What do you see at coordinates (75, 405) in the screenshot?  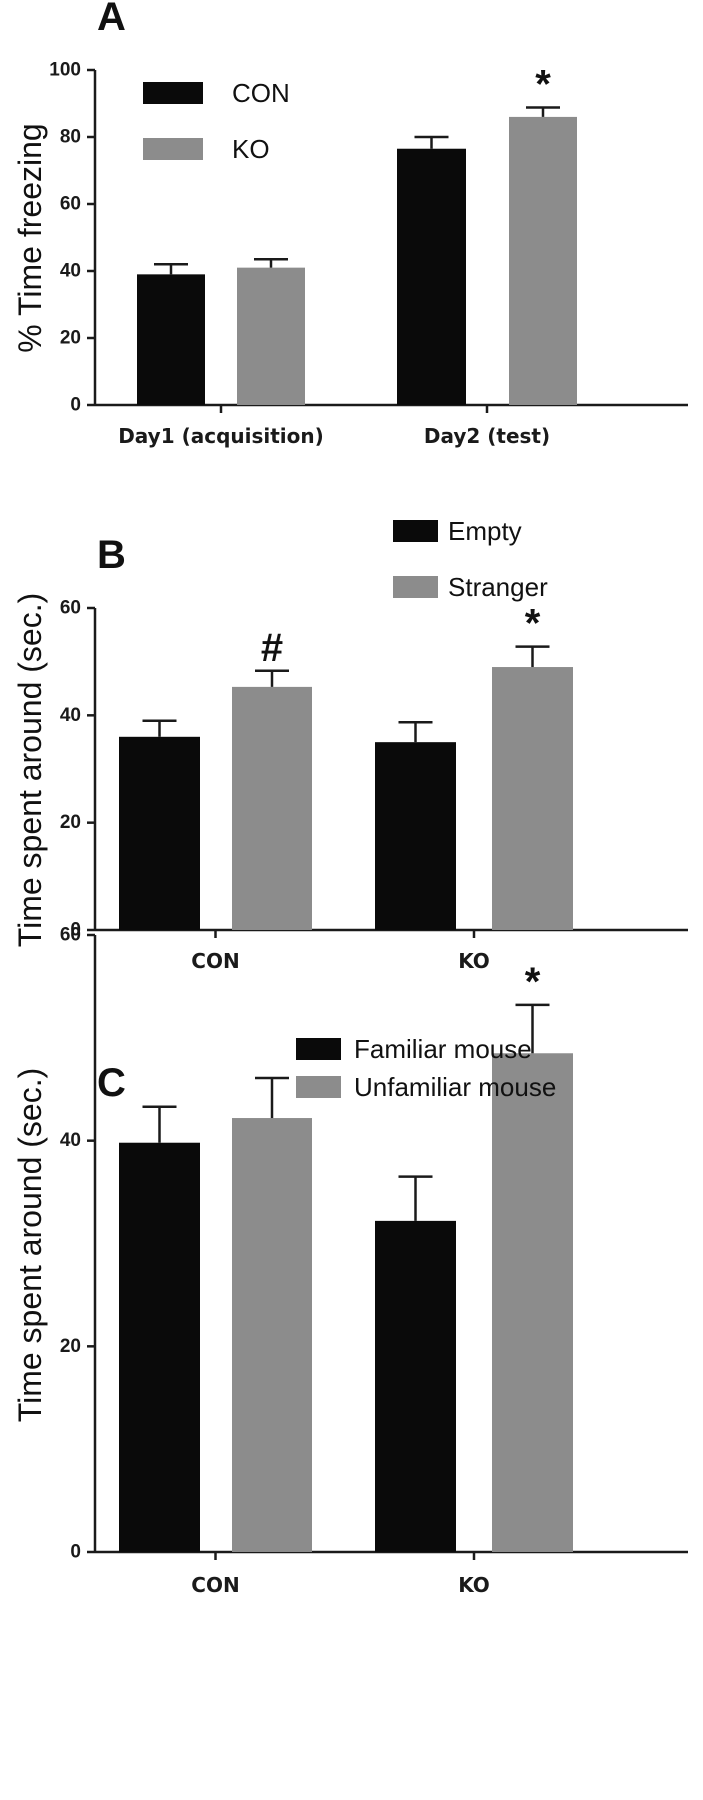 I see `panel-a-y-tick-label: 0` at bounding box center [75, 405].